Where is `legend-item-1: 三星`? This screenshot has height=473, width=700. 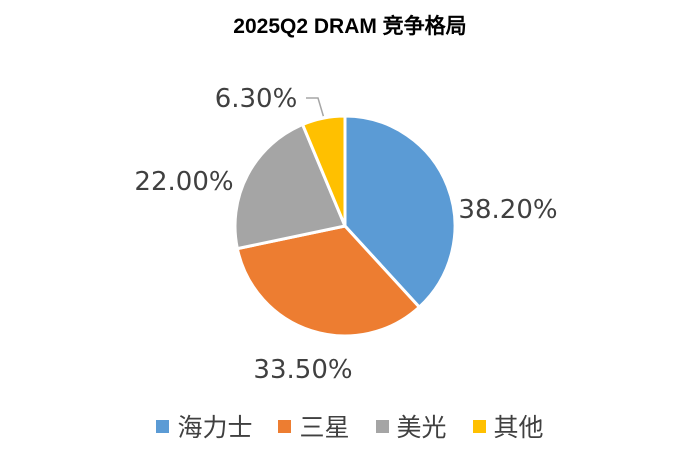 legend-item-1: 三星 is located at coordinates (314, 426).